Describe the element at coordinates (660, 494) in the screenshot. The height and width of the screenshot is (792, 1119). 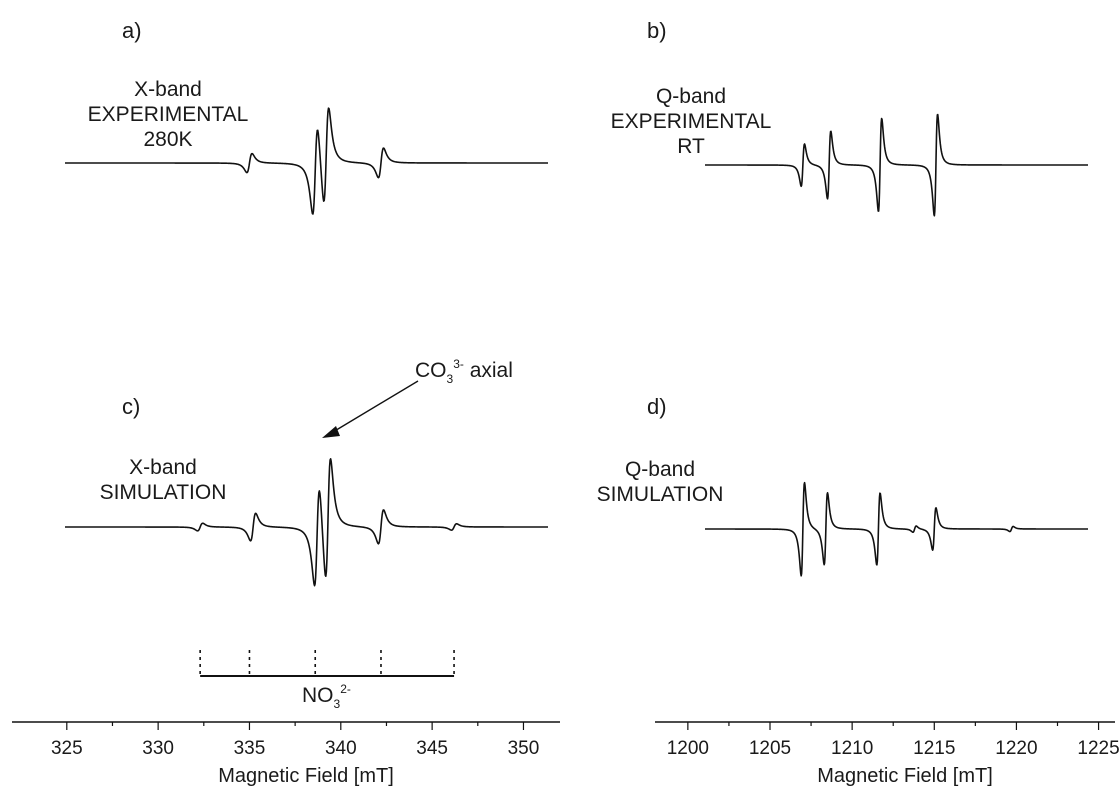
I see `panel-d-type: SIMULATION` at that location.